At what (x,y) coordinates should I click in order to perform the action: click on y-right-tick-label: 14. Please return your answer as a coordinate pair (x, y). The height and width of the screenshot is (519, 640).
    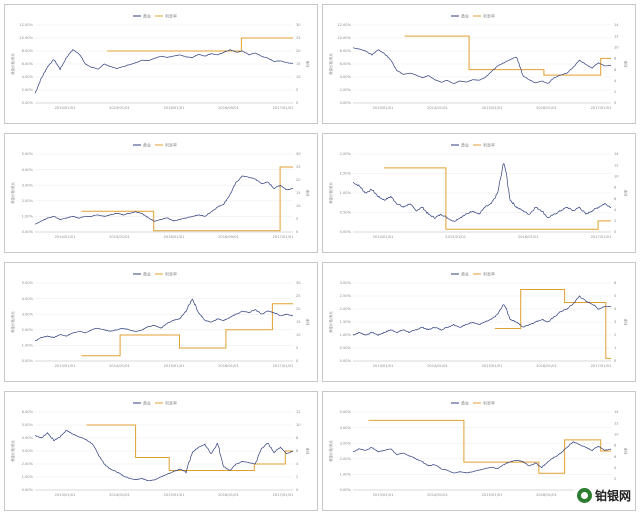
    Looking at the image, I should click on (616, 412).